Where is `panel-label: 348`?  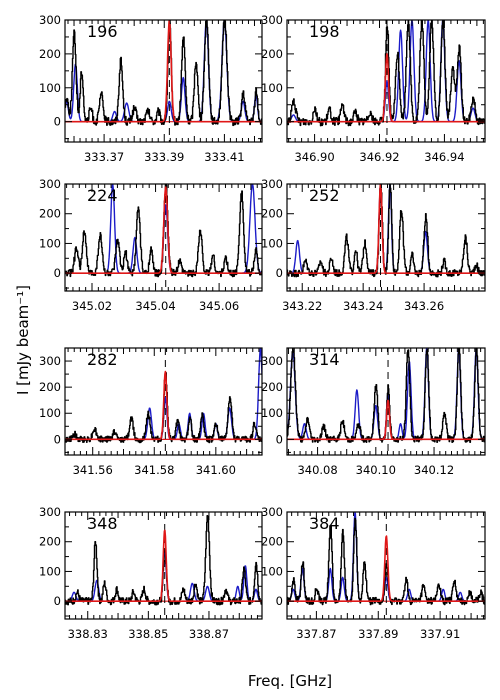
panel-label: 348 is located at coordinates (102, 523).